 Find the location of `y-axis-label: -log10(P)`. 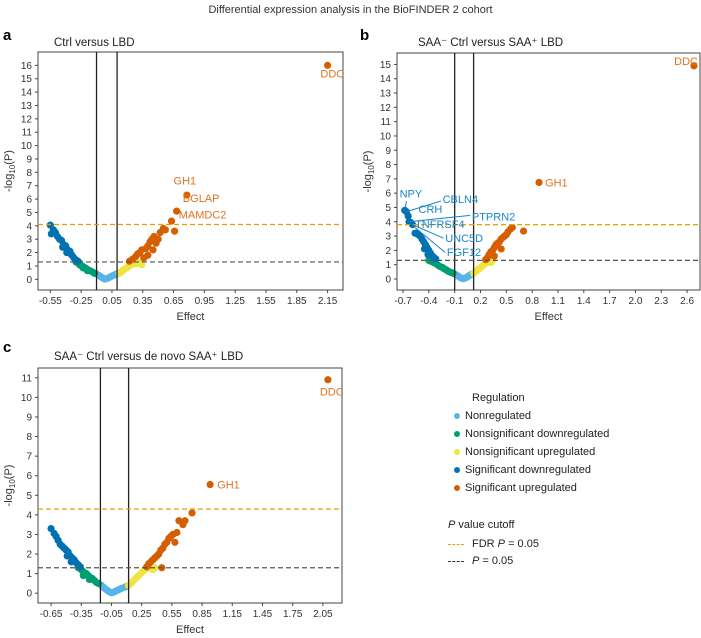

y-axis-label: -log10(P) is located at coordinates (369, 172).